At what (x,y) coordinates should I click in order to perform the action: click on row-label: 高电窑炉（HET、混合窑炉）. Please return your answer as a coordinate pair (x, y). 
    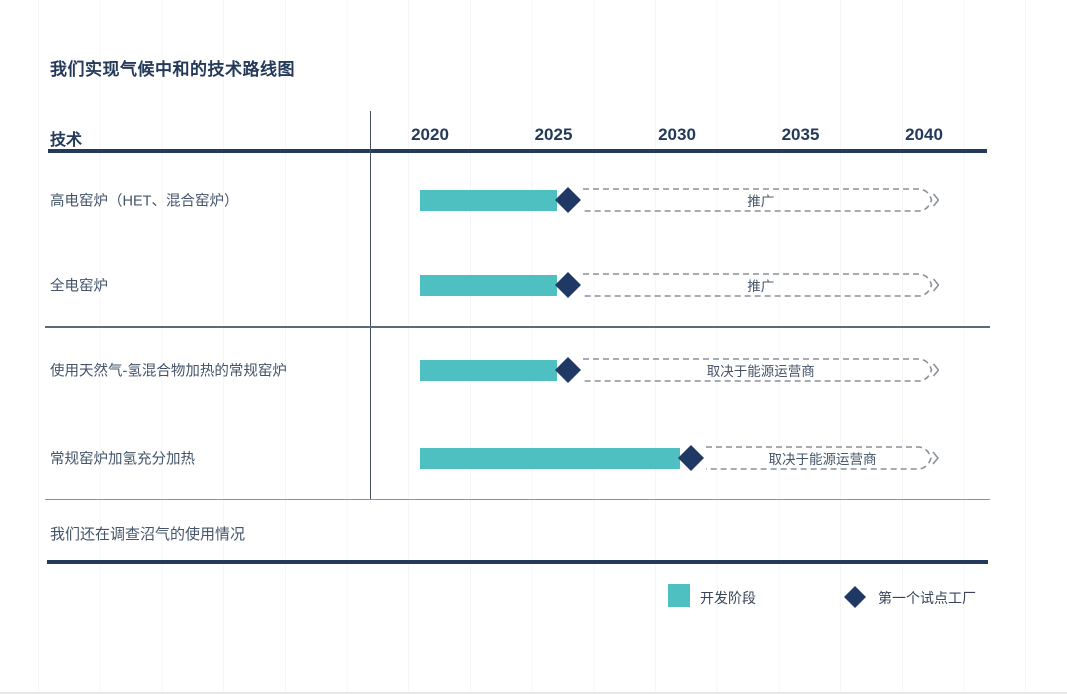
    Looking at the image, I should click on (144, 201).